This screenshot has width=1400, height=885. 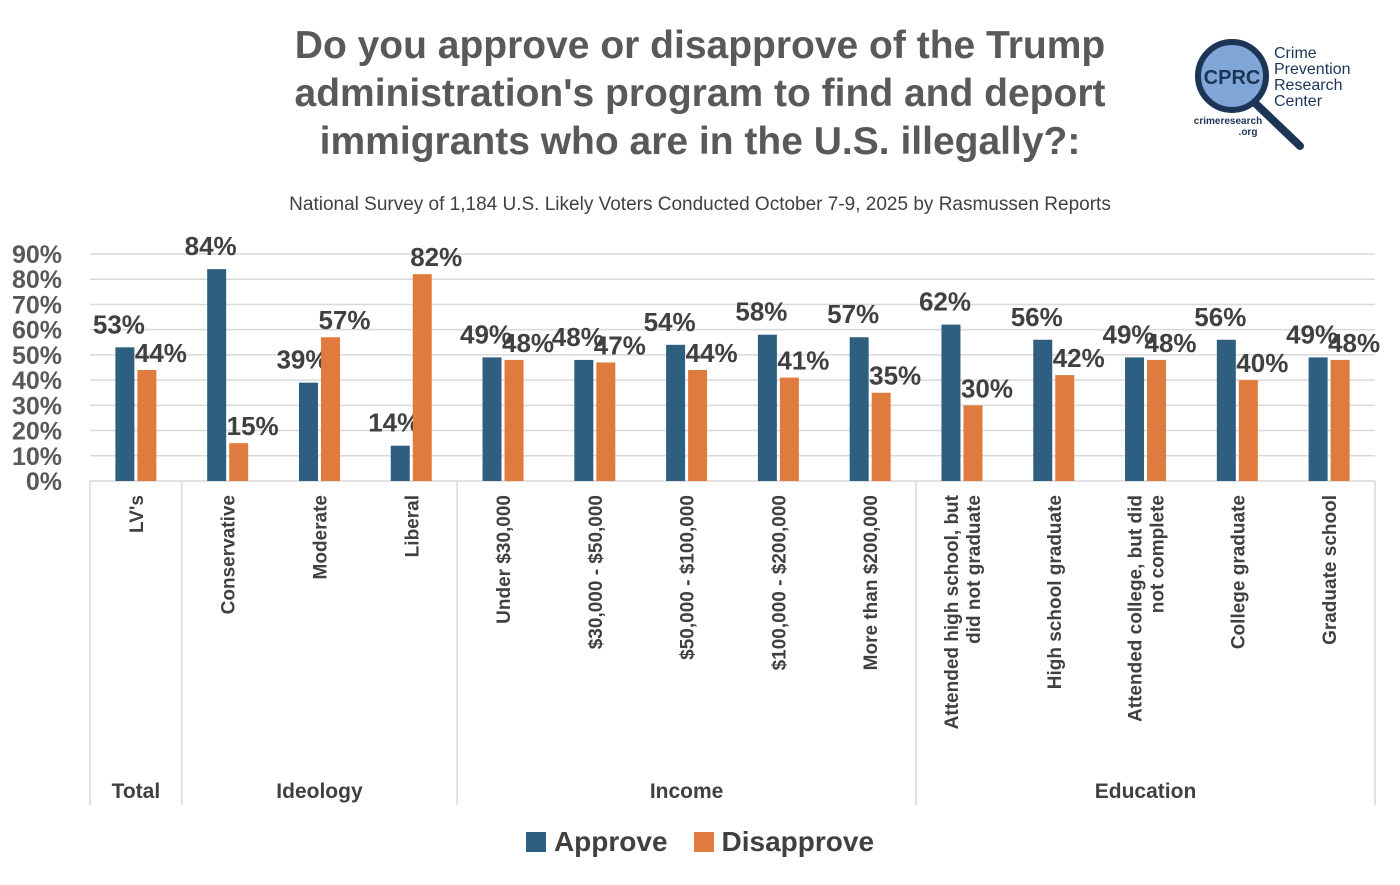 I want to click on legend-item-approve: Approve, so click(x=596, y=842).